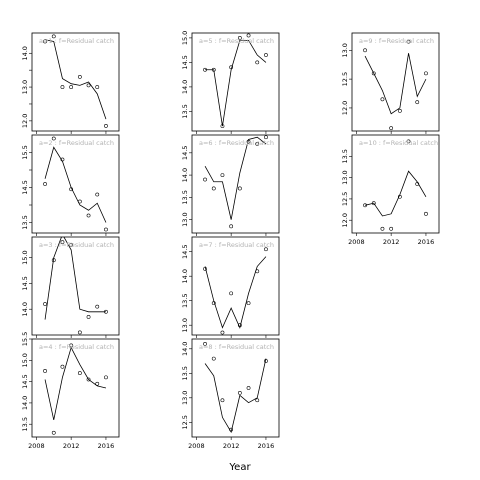 The image size is (480, 480). I want to click on panel-10-ytick-label: 13.5, so click(345, 156).